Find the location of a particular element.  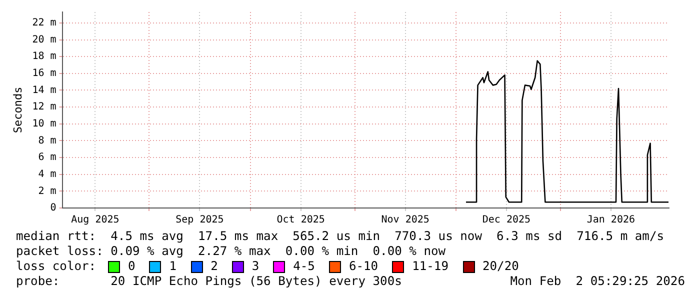

x-tick-label: Sep 2025 is located at coordinates (200, 220).